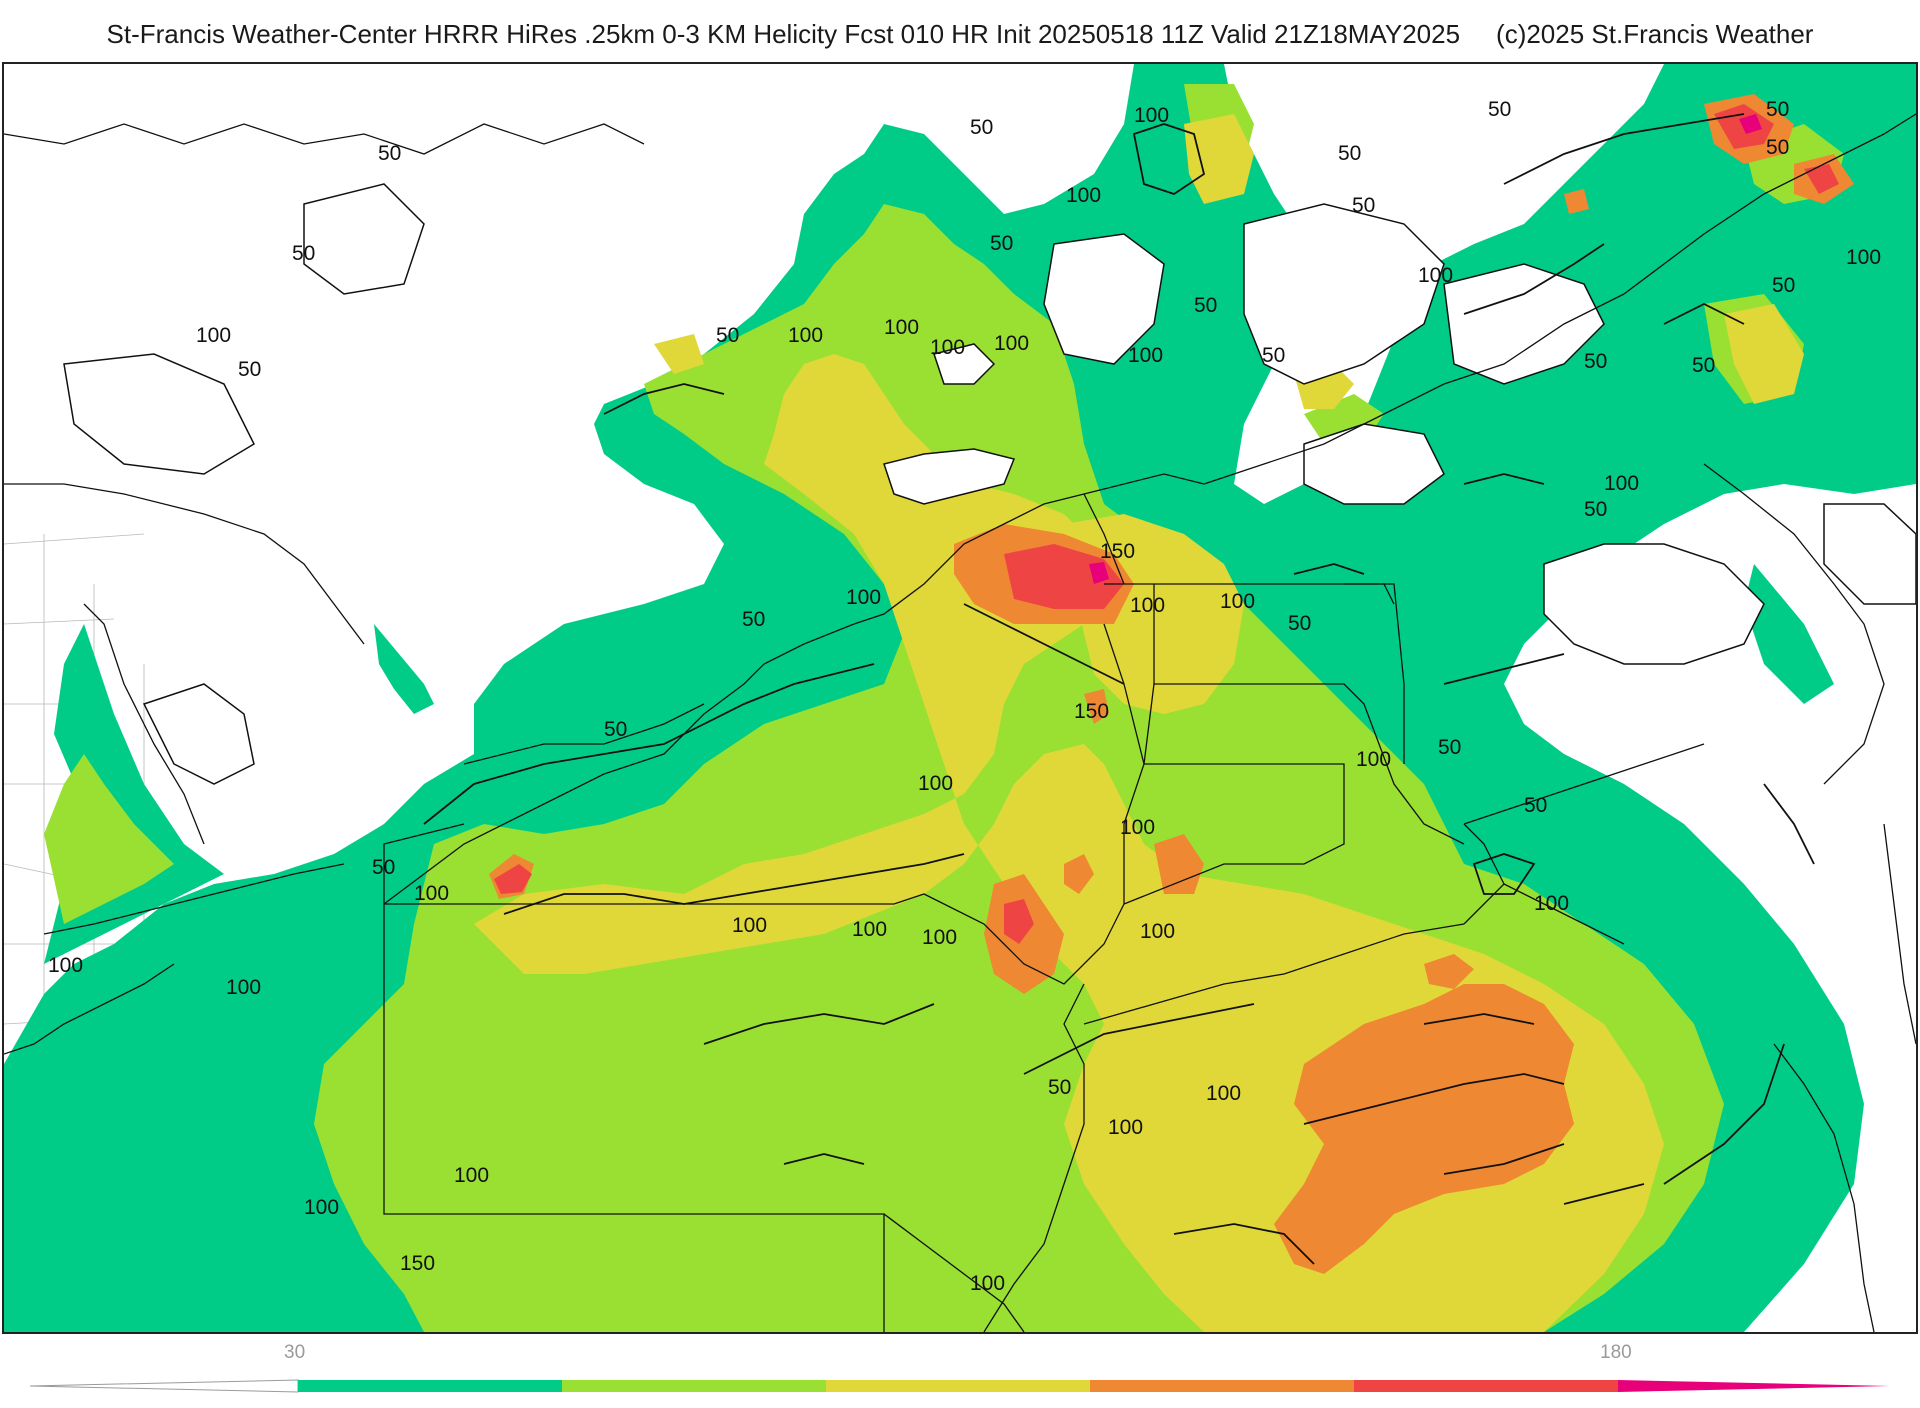 This screenshot has width=1920, height=1408. Describe the element at coordinates (1616, 1352) in the screenshot. I see `colorbar-tick-label: 180` at that location.